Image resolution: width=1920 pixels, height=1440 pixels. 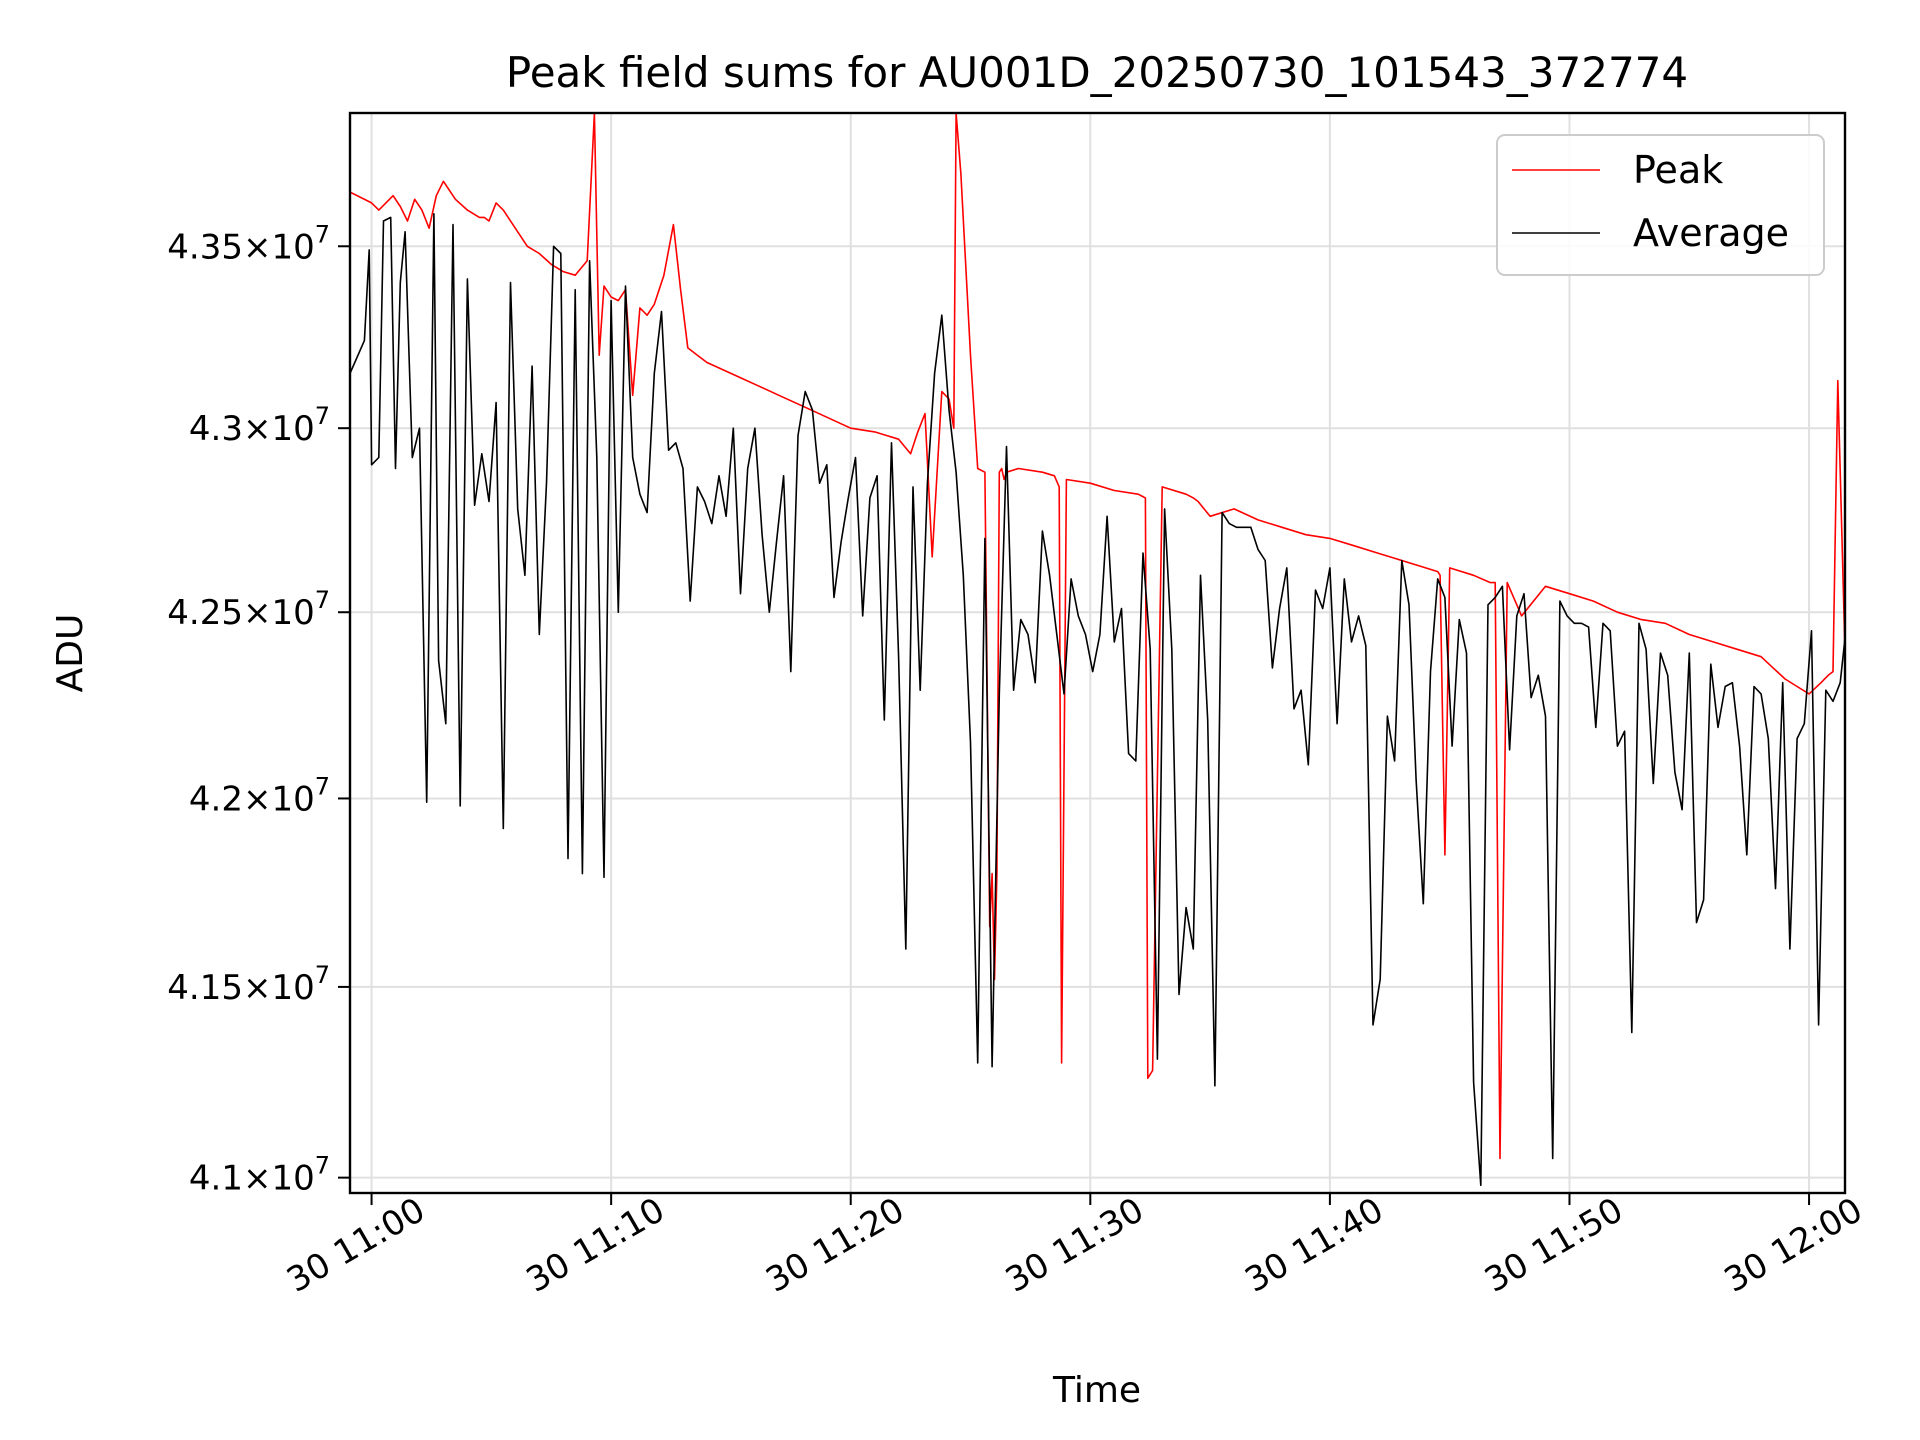 I want to click on y-tick-label: 4.35×10⁷, so click(x=248, y=243).